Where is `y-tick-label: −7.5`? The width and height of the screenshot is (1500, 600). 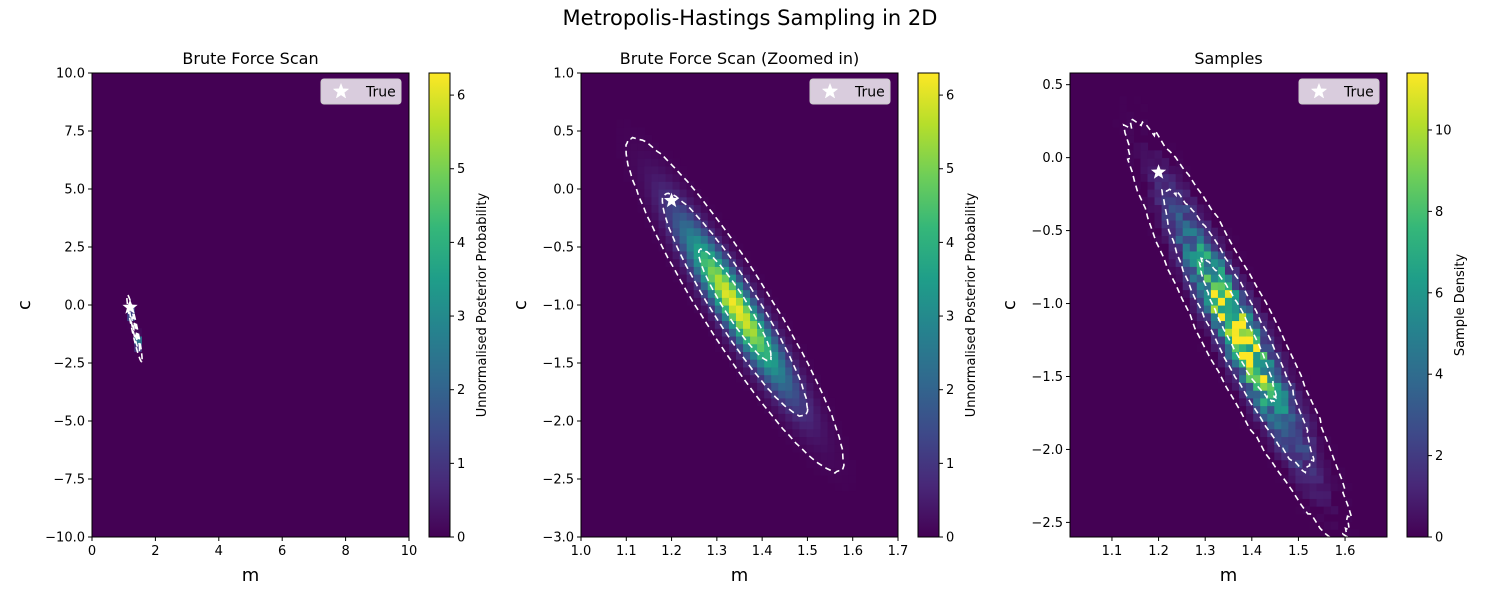 y-tick-label: −7.5 is located at coordinates (69, 480).